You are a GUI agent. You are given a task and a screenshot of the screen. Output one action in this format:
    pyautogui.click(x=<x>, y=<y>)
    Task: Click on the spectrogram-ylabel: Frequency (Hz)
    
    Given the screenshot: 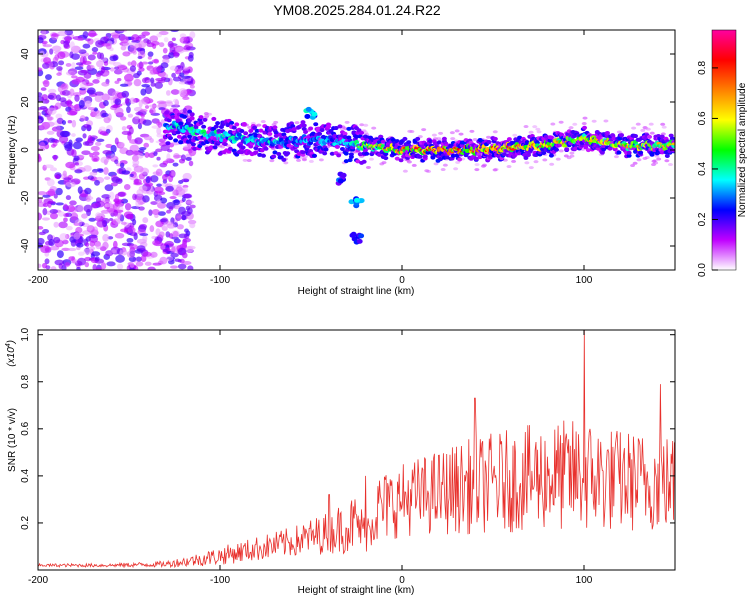 What is the action you would take?
    pyautogui.click(x=12, y=150)
    